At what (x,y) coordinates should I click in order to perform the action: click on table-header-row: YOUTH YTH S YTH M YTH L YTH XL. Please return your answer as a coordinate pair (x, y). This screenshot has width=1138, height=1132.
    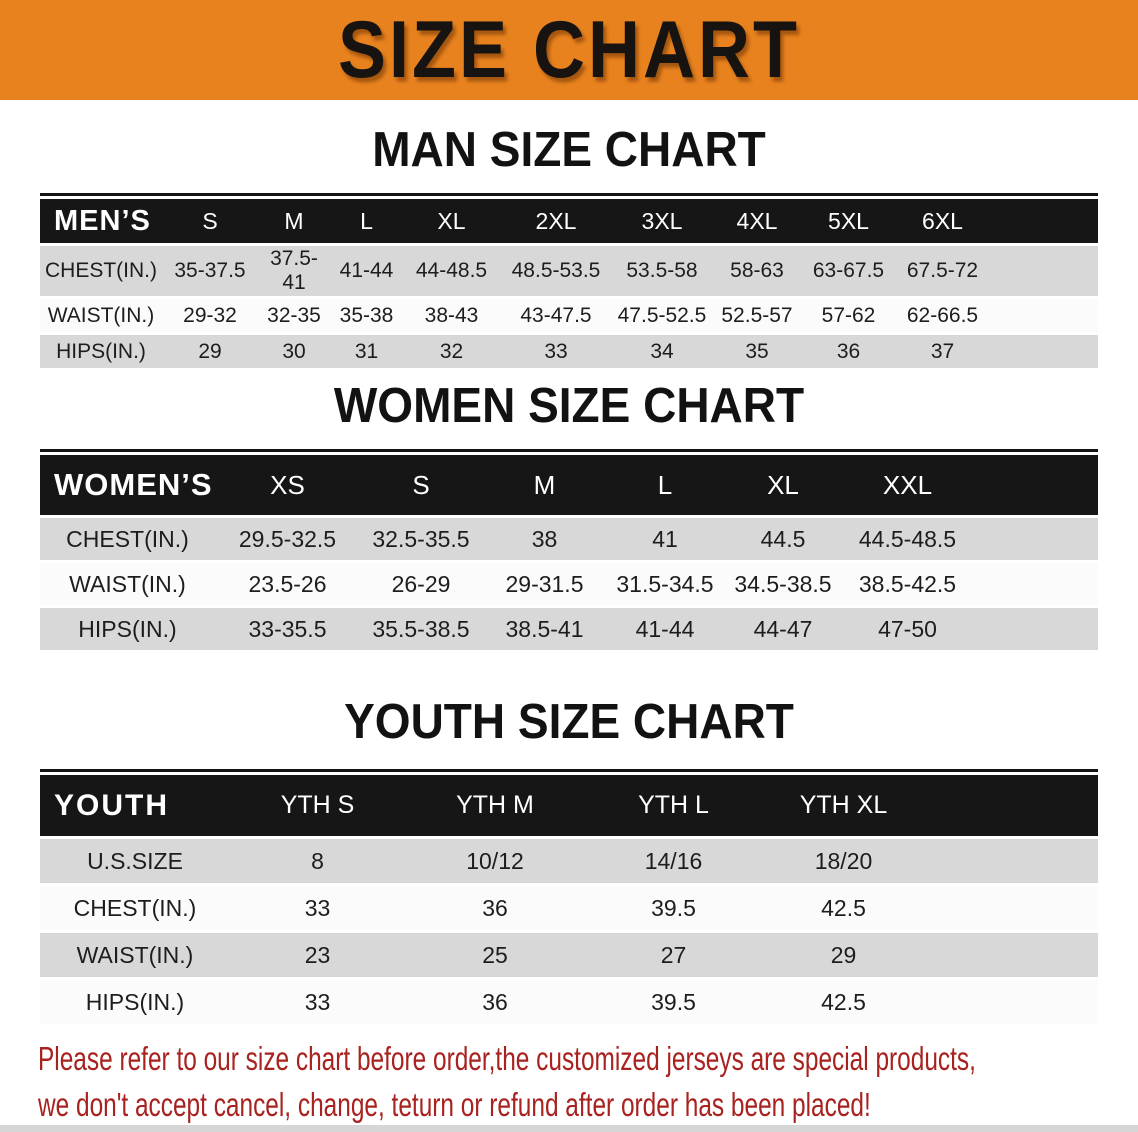
    Looking at the image, I should click on (569, 805).